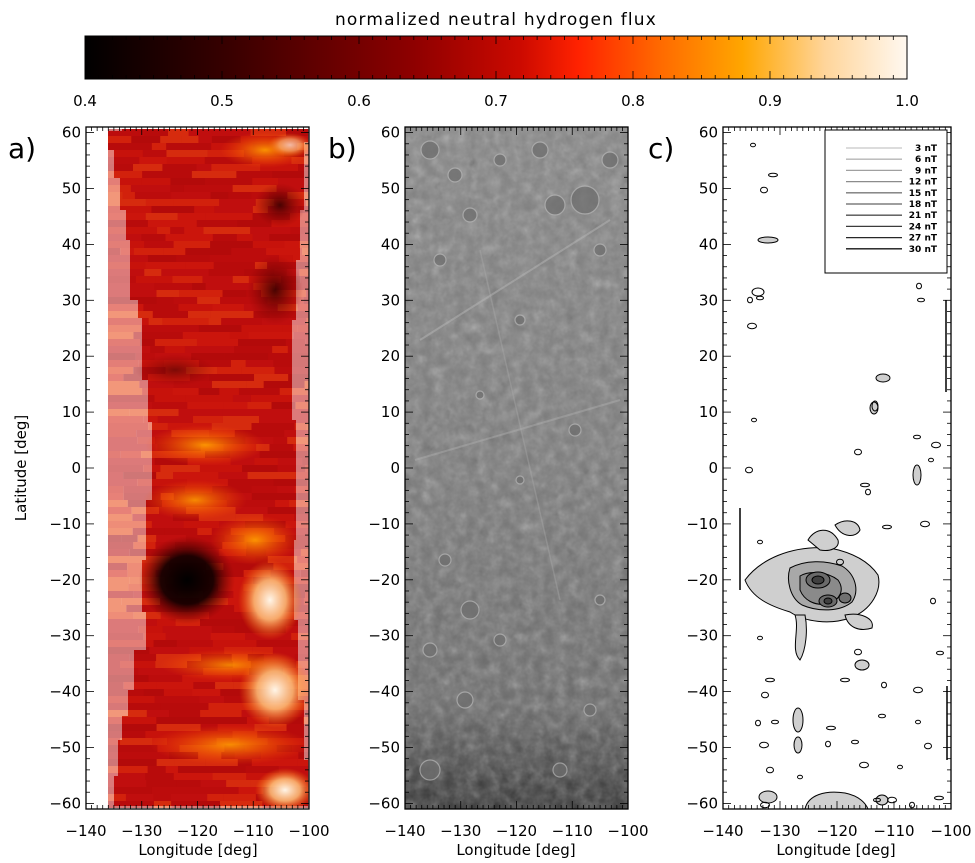 Image resolution: width=975 pixels, height=863 pixels. What do you see at coordinates (708, 300) in the screenshot?
I see `y-tick-label: 30` at bounding box center [708, 300].